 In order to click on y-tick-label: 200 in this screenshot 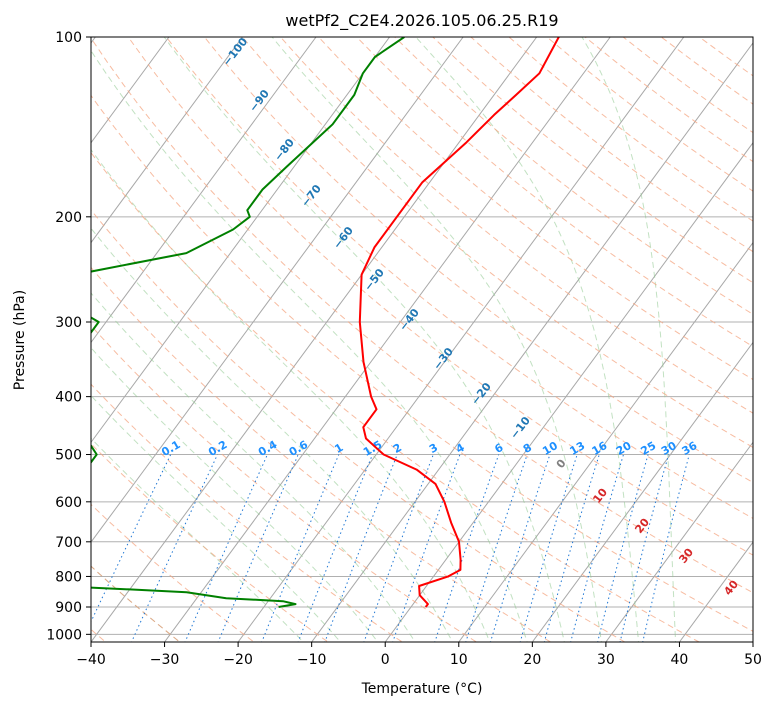, I will do `click(68, 218)`.